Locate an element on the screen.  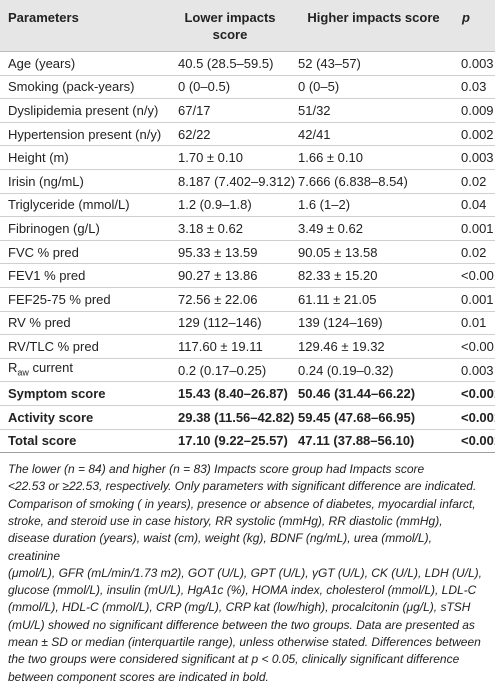
cell-p: 0.04 is located at coordinates (474, 205).